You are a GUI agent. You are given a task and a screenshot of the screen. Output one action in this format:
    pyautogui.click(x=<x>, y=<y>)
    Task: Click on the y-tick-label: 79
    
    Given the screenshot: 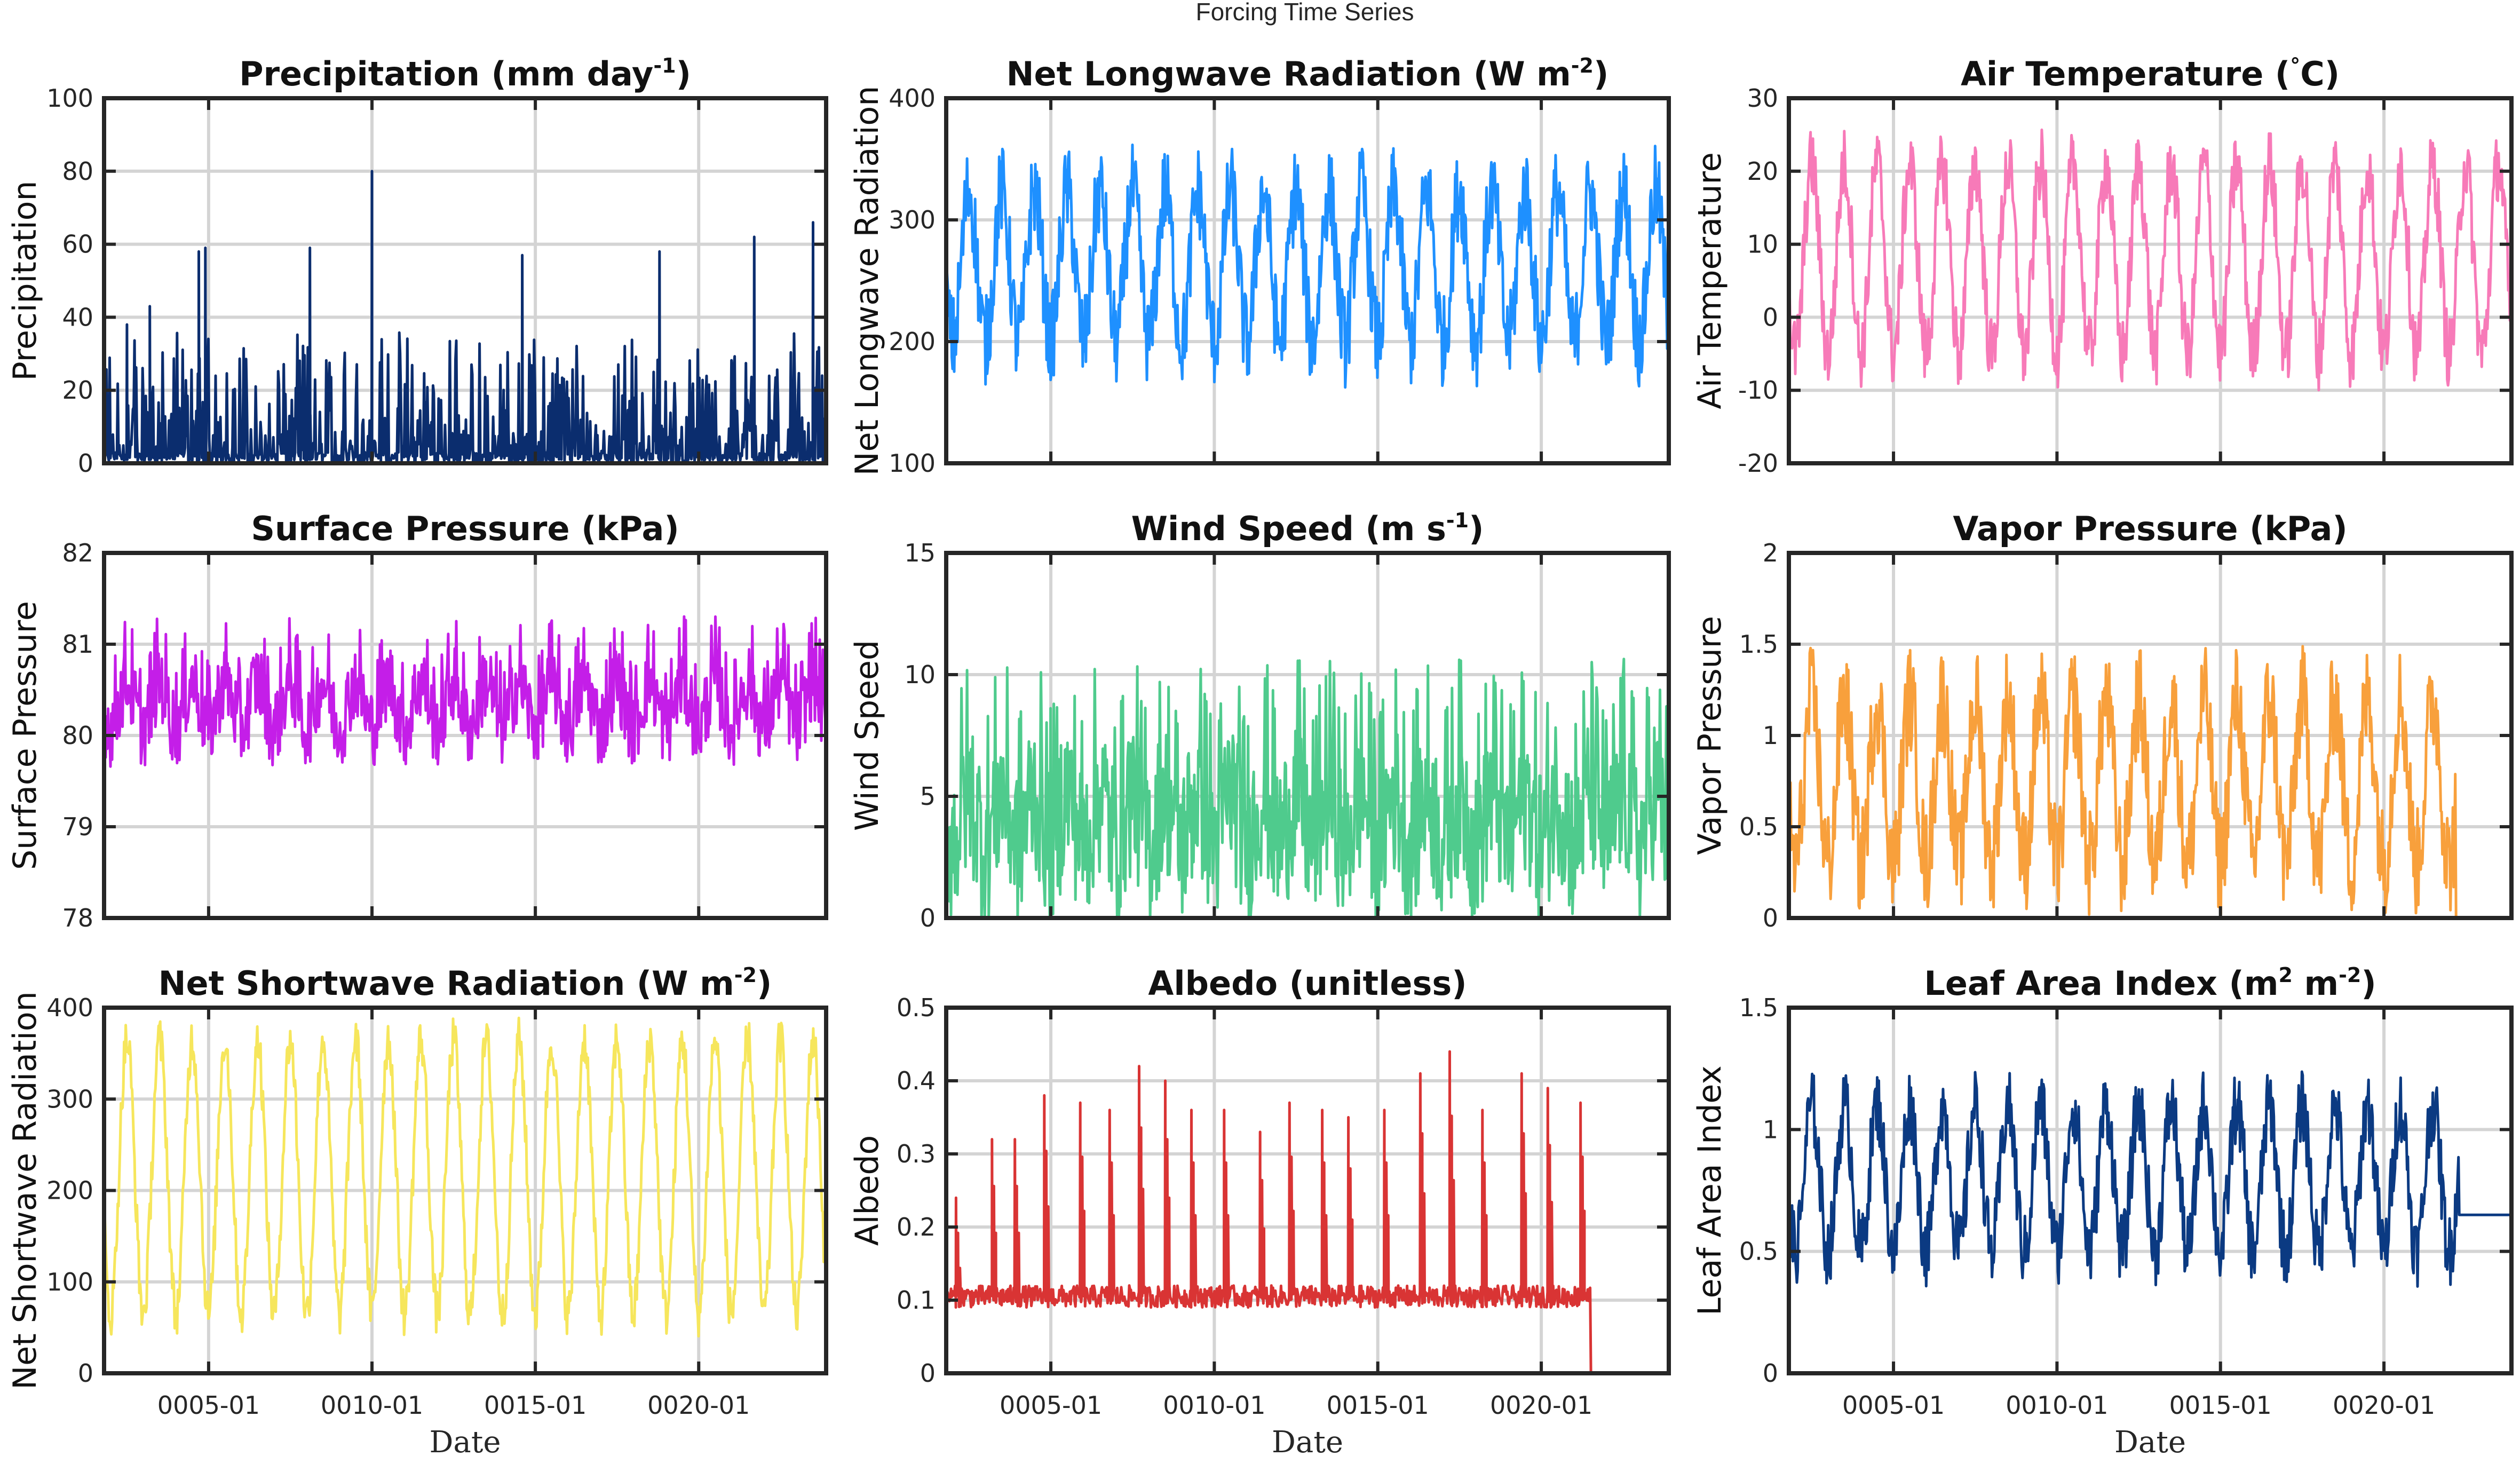 What is the action you would take?
    pyautogui.click(x=78, y=827)
    